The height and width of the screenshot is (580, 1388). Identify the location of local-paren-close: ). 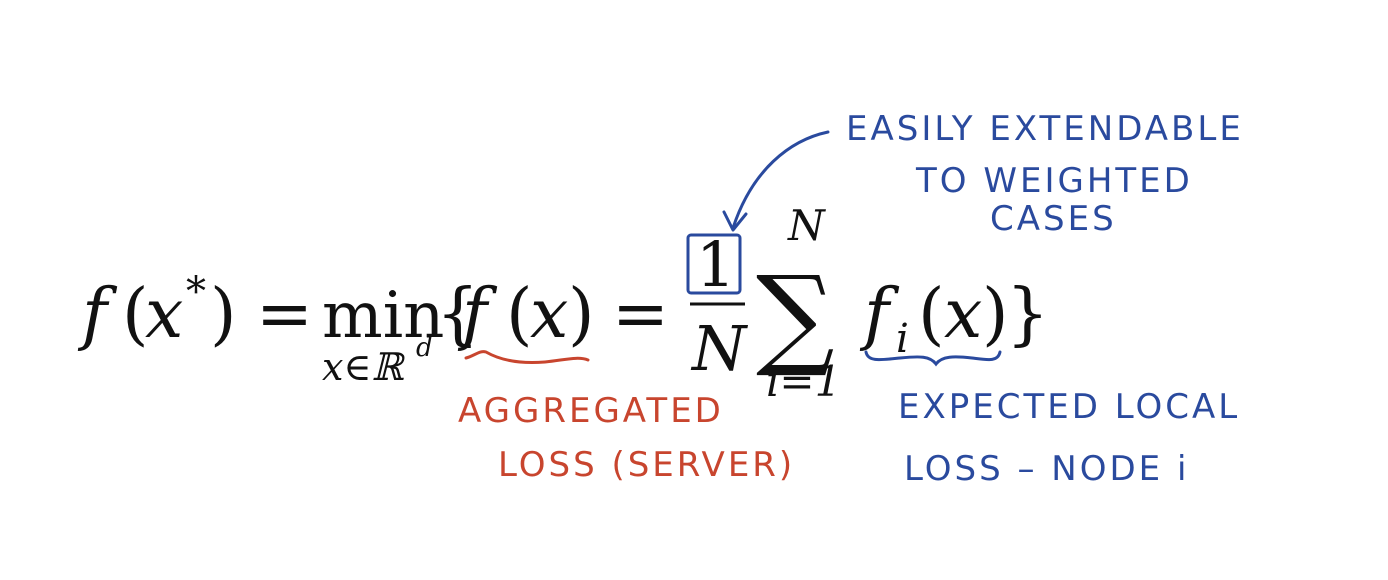
(995, 314).